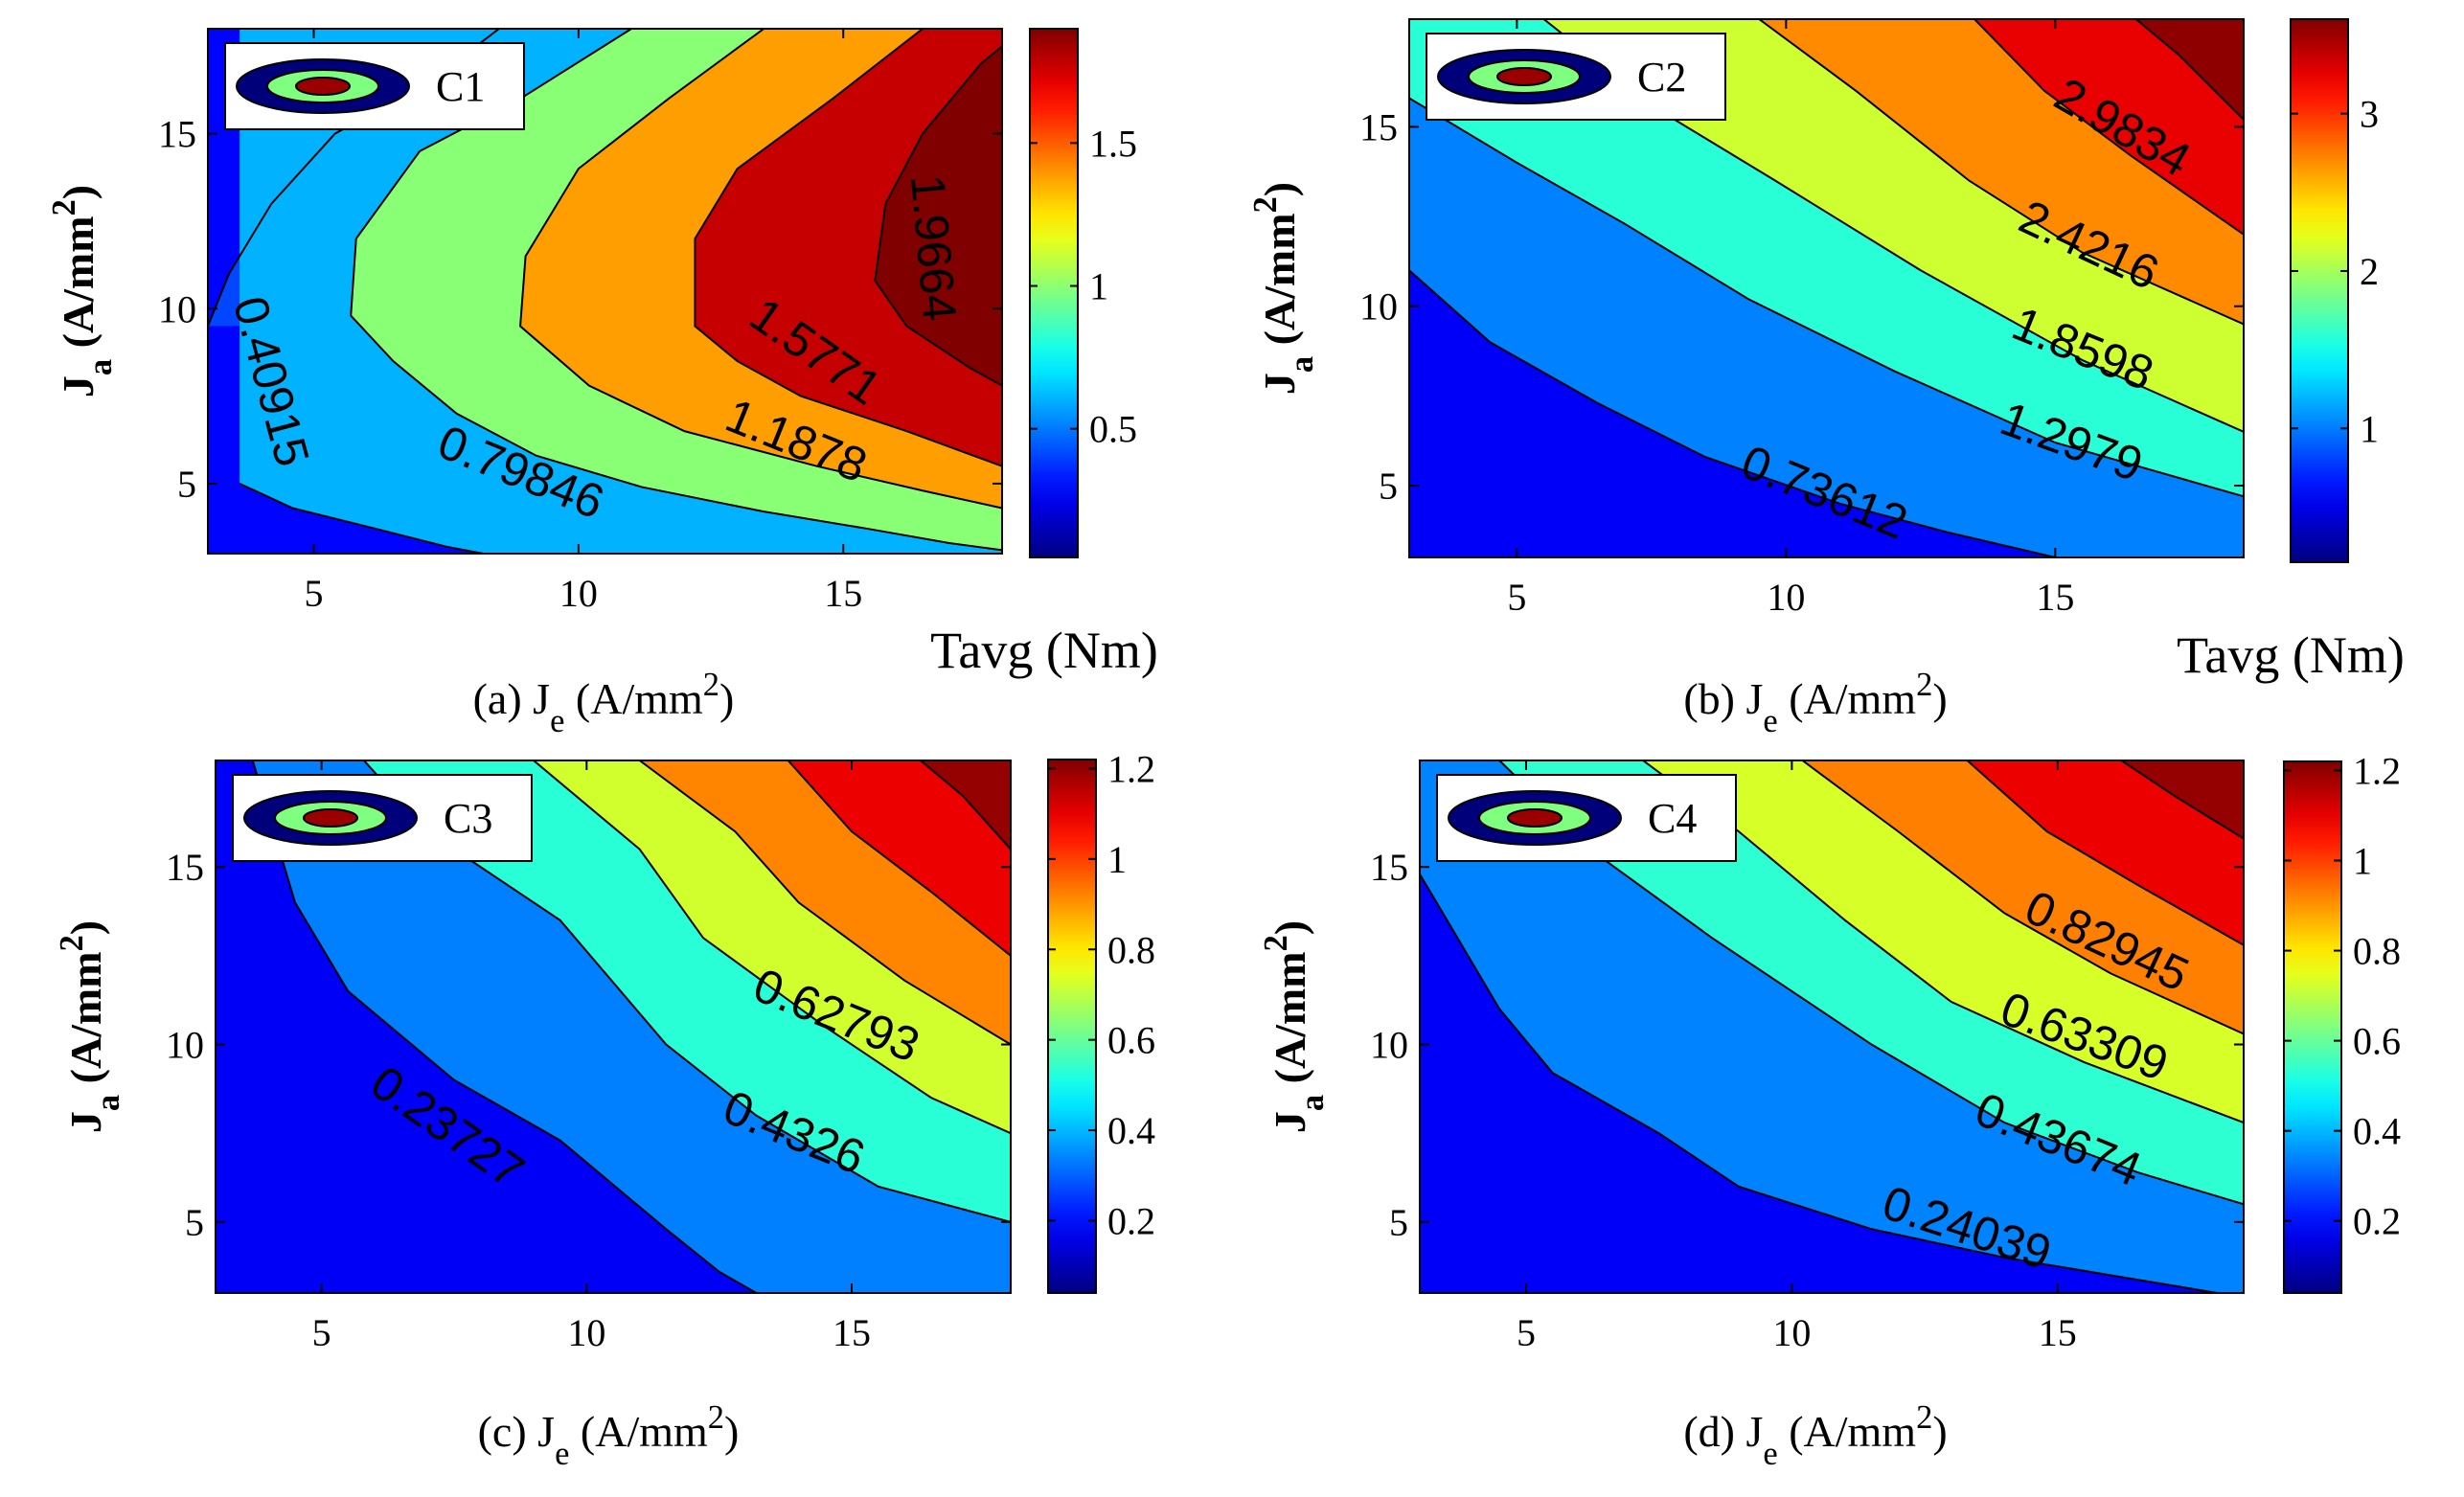  What do you see at coordinates (468, 819) in the screenshot?
I see `legend-label: C3` at bounding box center [468, 819].